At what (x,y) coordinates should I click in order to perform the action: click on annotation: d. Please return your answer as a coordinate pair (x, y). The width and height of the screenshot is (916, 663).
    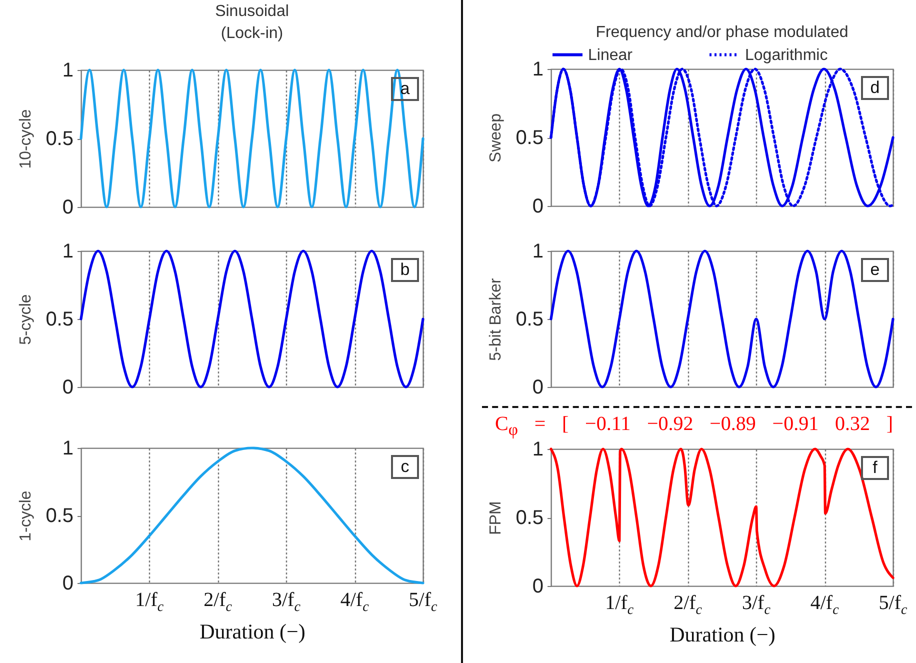
    Looking at the image, I should click on (875, 87).